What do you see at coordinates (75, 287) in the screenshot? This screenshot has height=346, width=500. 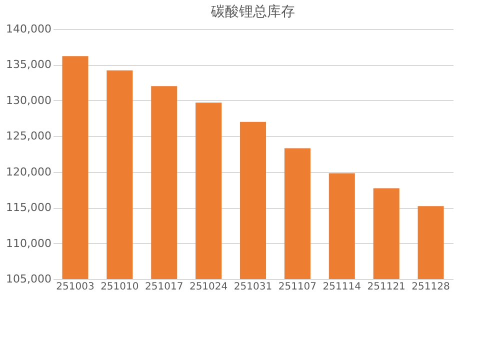 I see `x-tick-label: 251003` at bounding box center [75, 287].